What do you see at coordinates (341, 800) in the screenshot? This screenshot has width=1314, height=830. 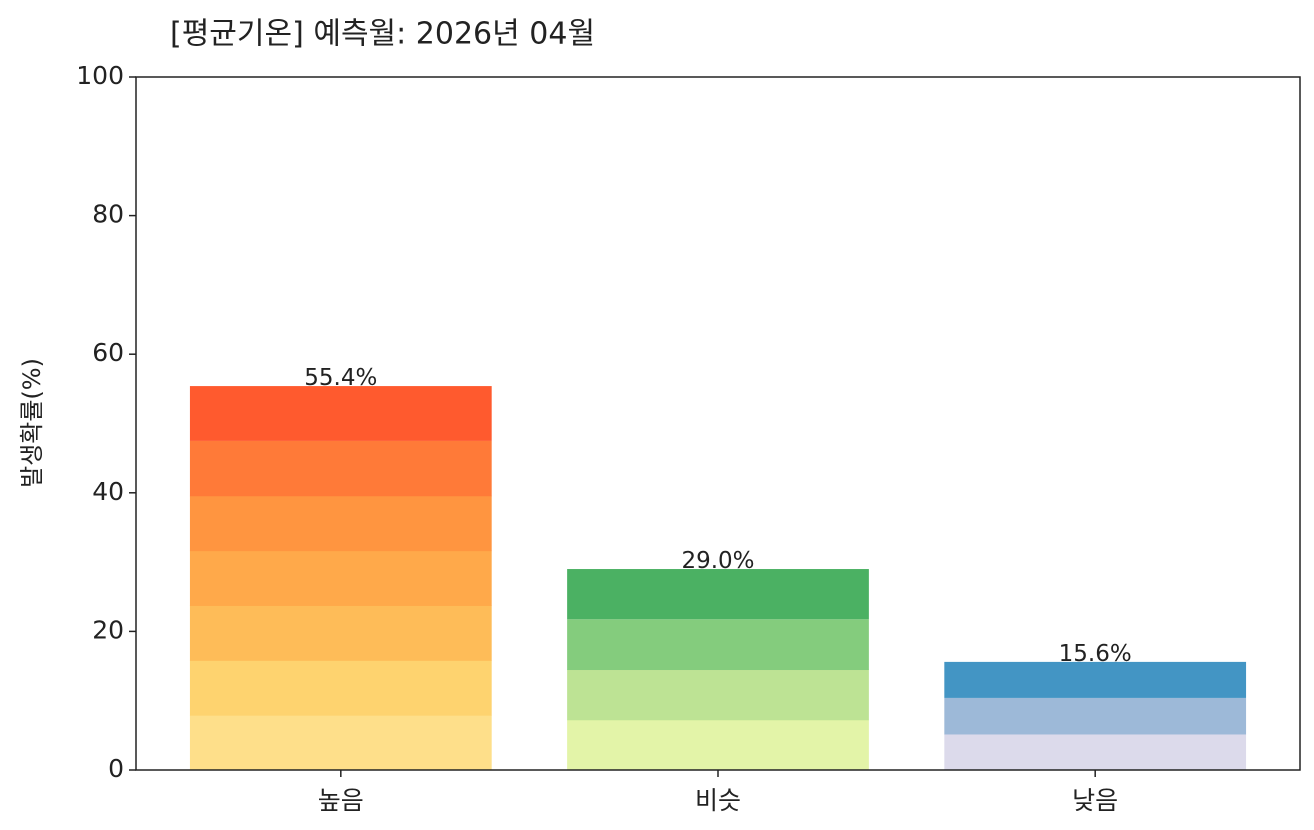 I see `x-tick-label: 높음` at bounding box center [341, 800].